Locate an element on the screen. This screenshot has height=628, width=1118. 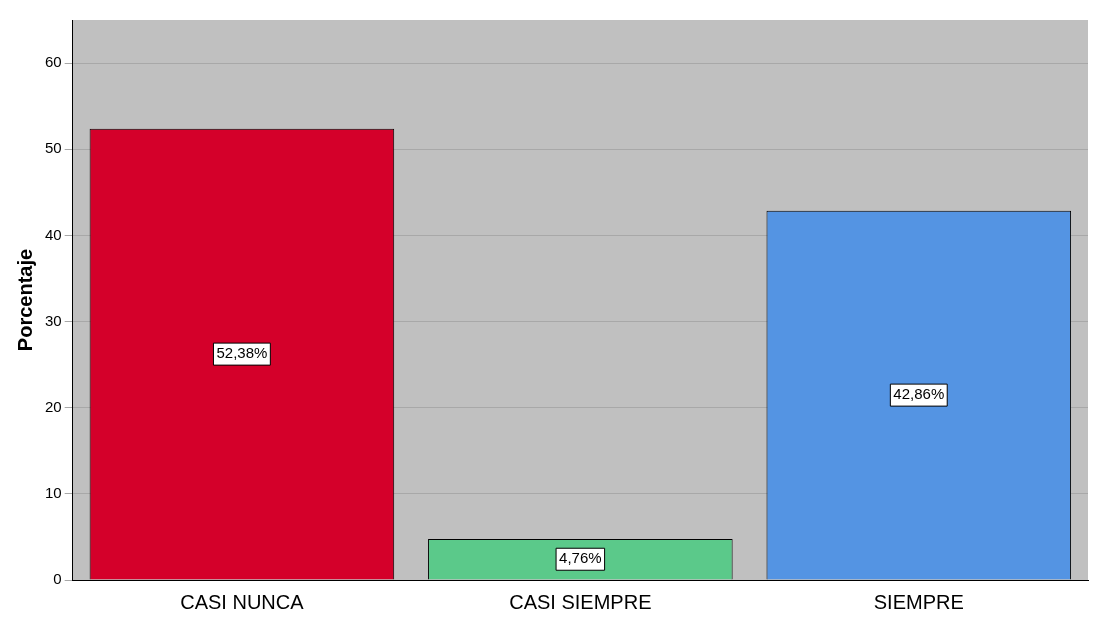
y-tick-label: 50 is located at coordinates (53, 148).